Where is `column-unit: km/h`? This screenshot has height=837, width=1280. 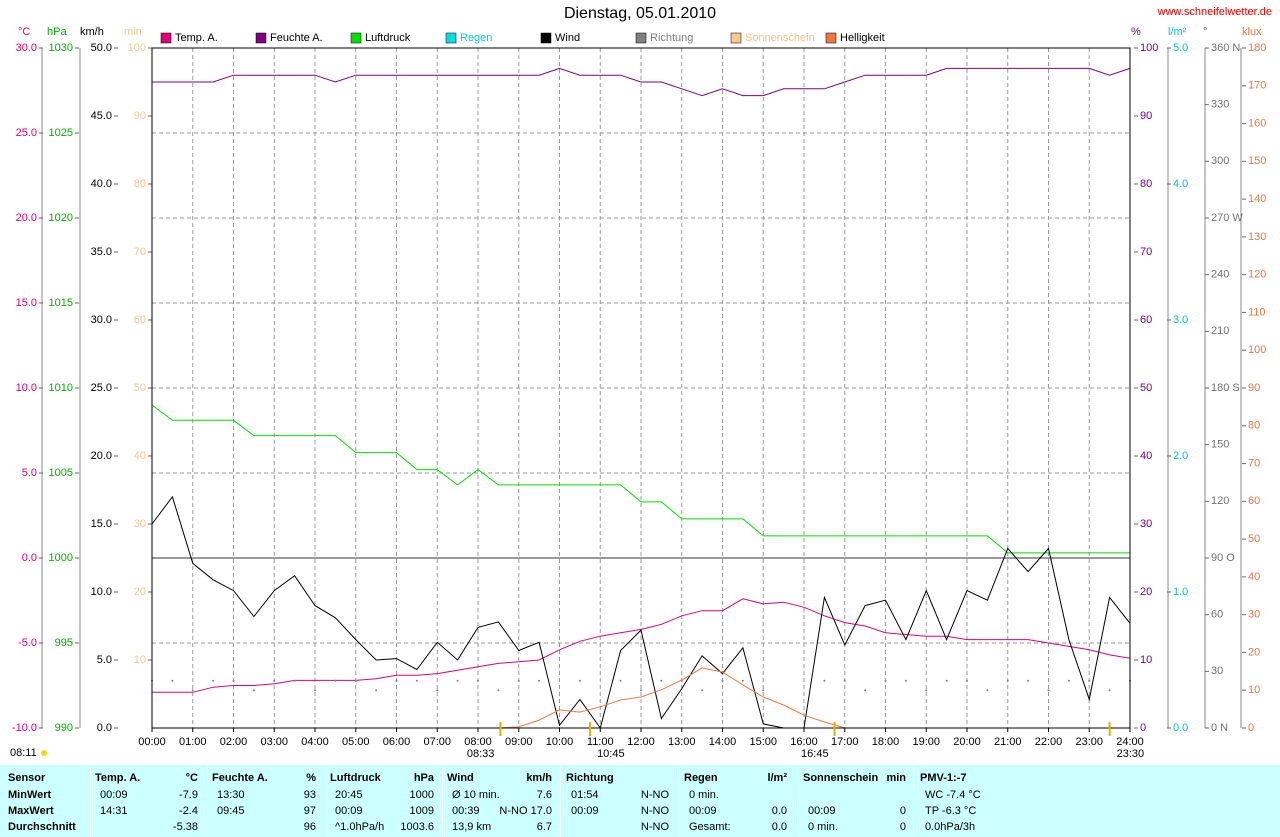
column-unit: km/h is located at coordinates (539, 778).